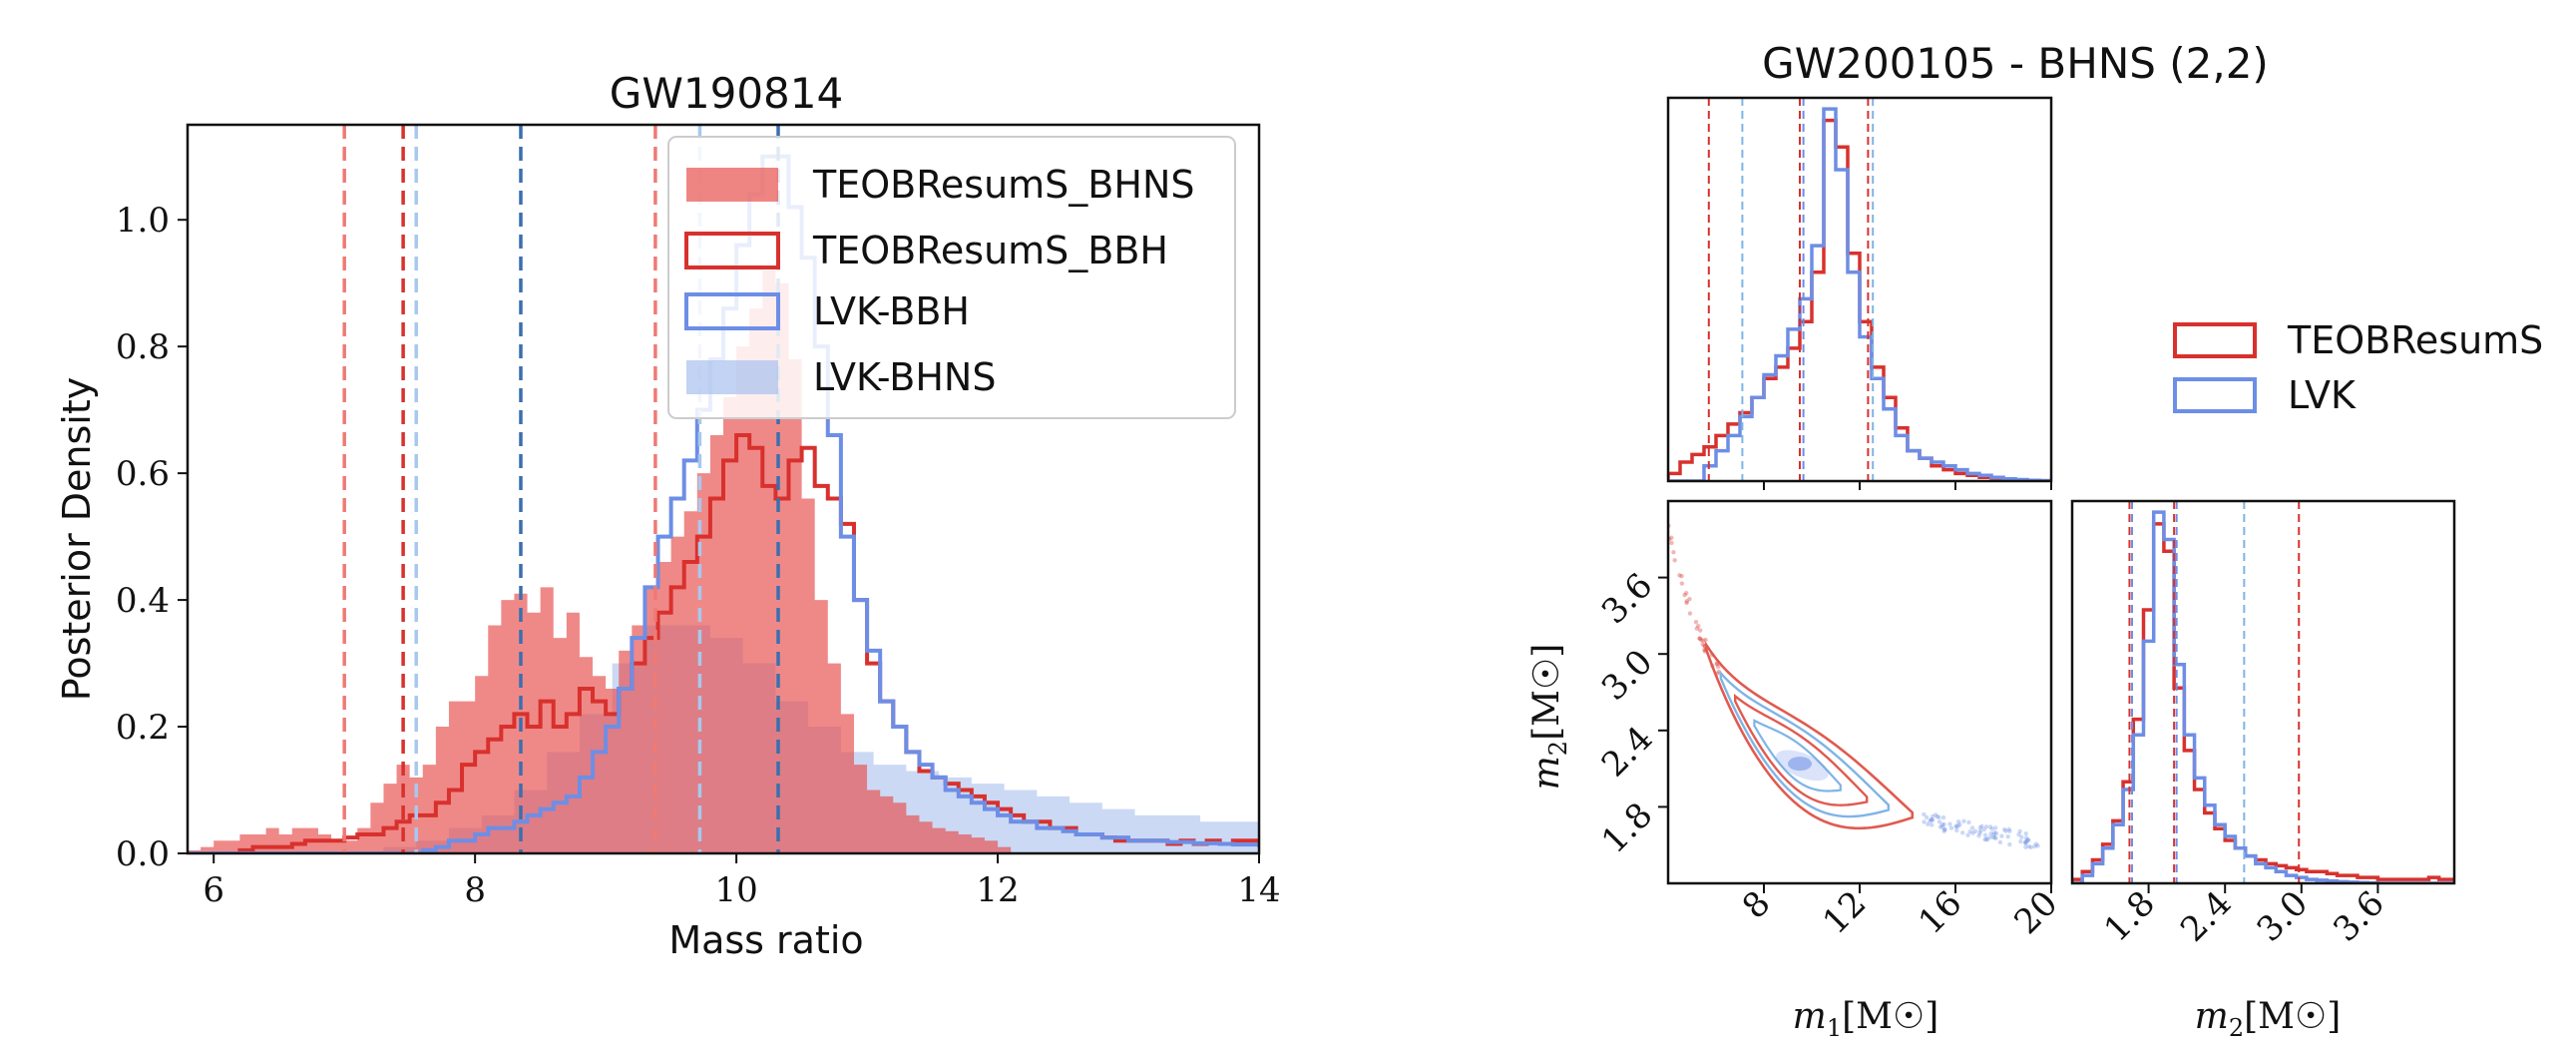 The image size is (2576, 1064). Describe the element at coordinates (213, 890) in the screenshot. I see `x-tick-label: 6` at that location.